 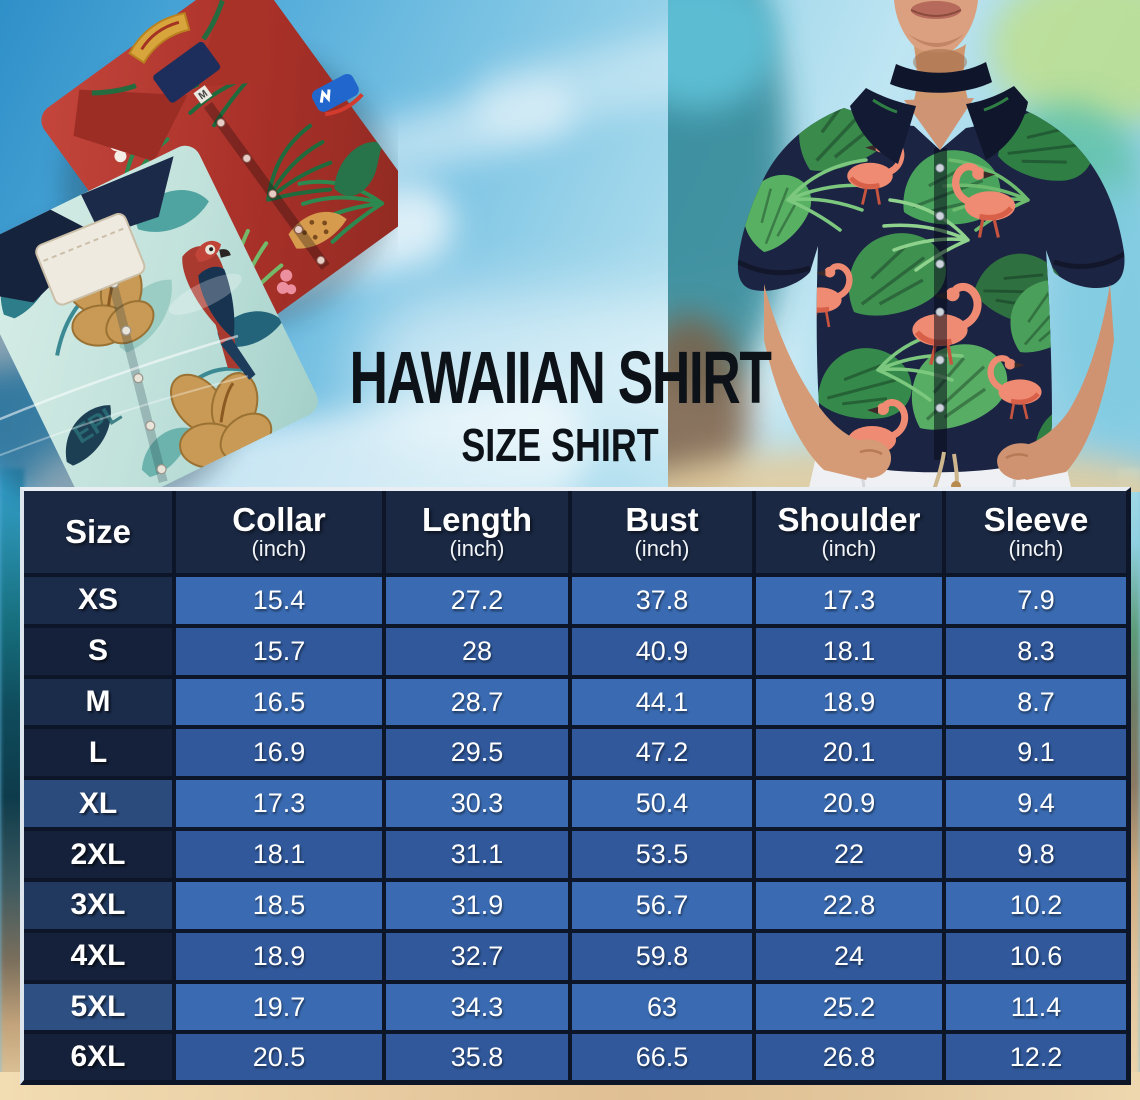 I want to click on inner-collar-patch, so click(x=187, y=72).